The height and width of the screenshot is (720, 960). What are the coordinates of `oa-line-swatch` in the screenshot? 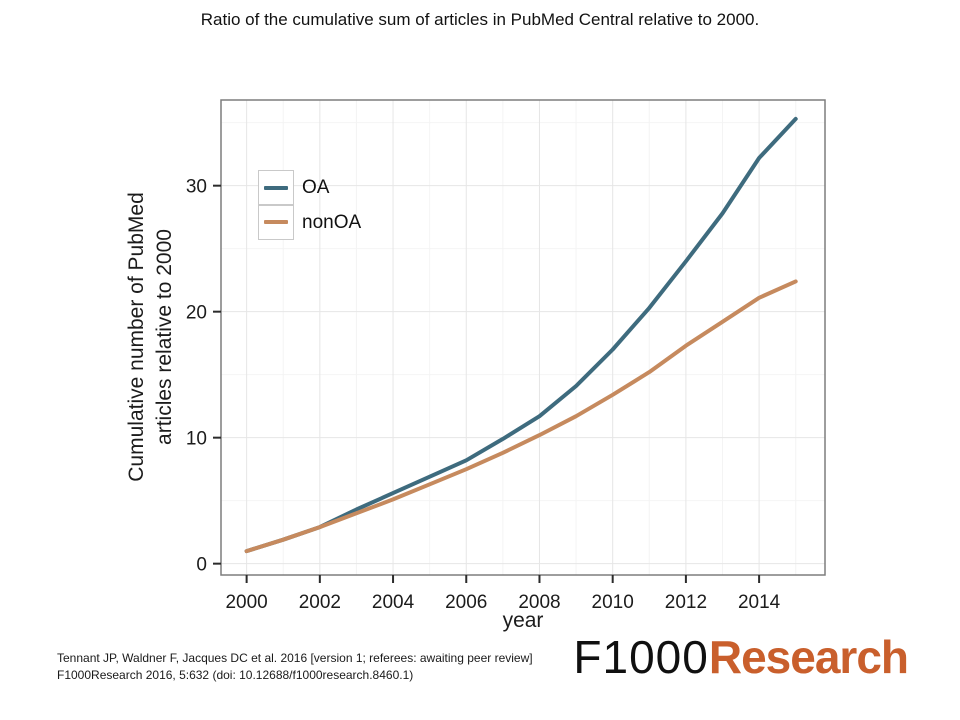 It's located at (276, 187).